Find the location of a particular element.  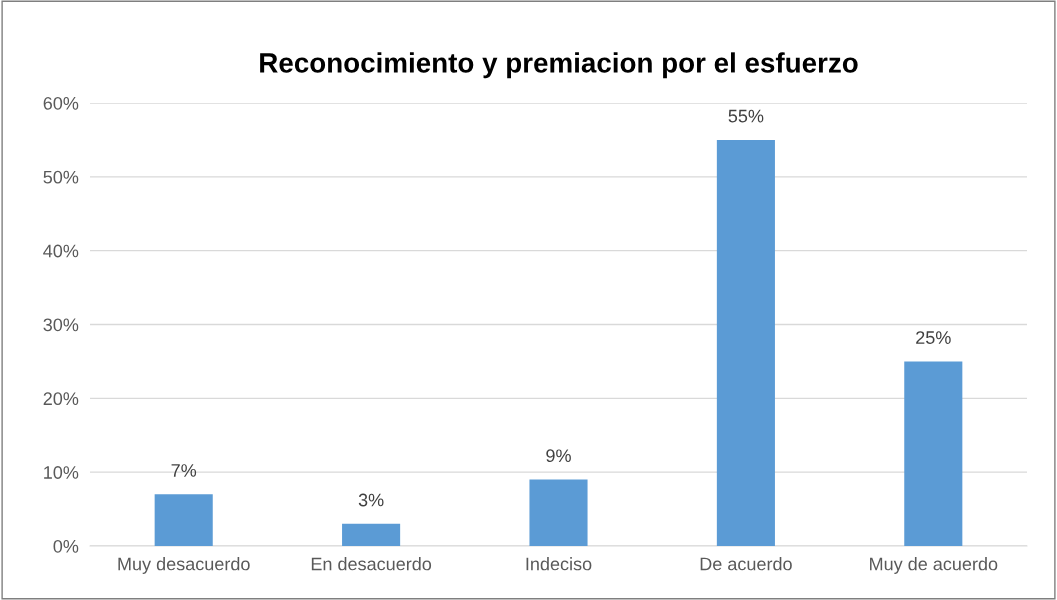

chart-title: Reconocimiento y premiacion por el esfuerzo is located at coordinates (559, 65).